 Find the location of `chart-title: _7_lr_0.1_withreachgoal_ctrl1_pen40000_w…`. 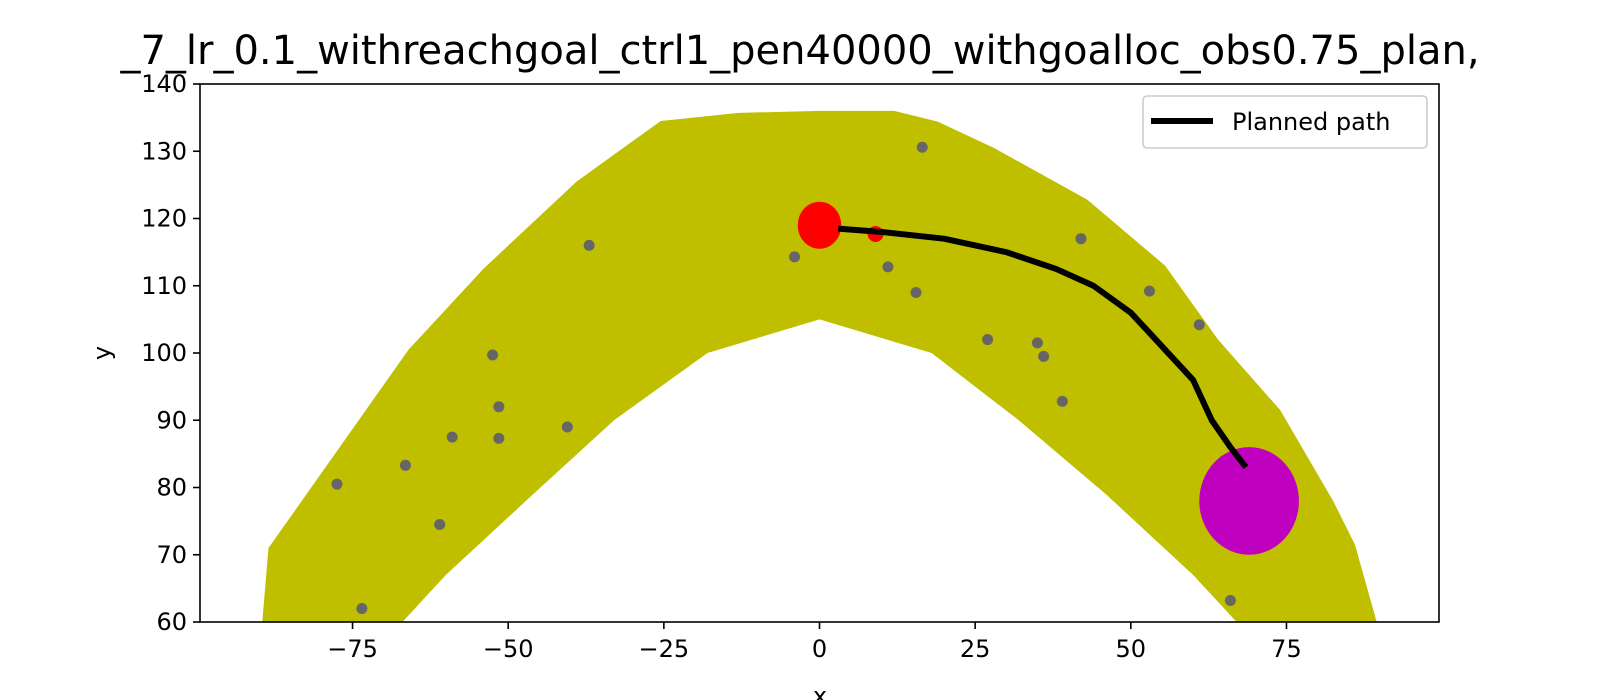

chart-title: _7_lr_0.1_withreachgoal_ctrl1_pen40000_w… is located at coordinates (799, 51).